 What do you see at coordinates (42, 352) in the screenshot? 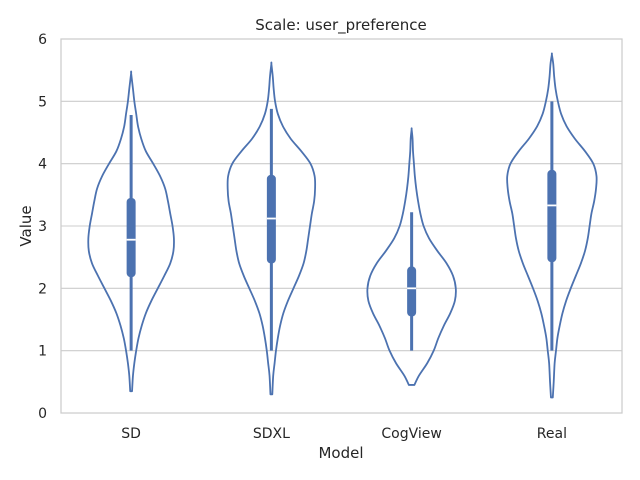
I see `y-tick-label: 1` at bounding box center [42, 352].